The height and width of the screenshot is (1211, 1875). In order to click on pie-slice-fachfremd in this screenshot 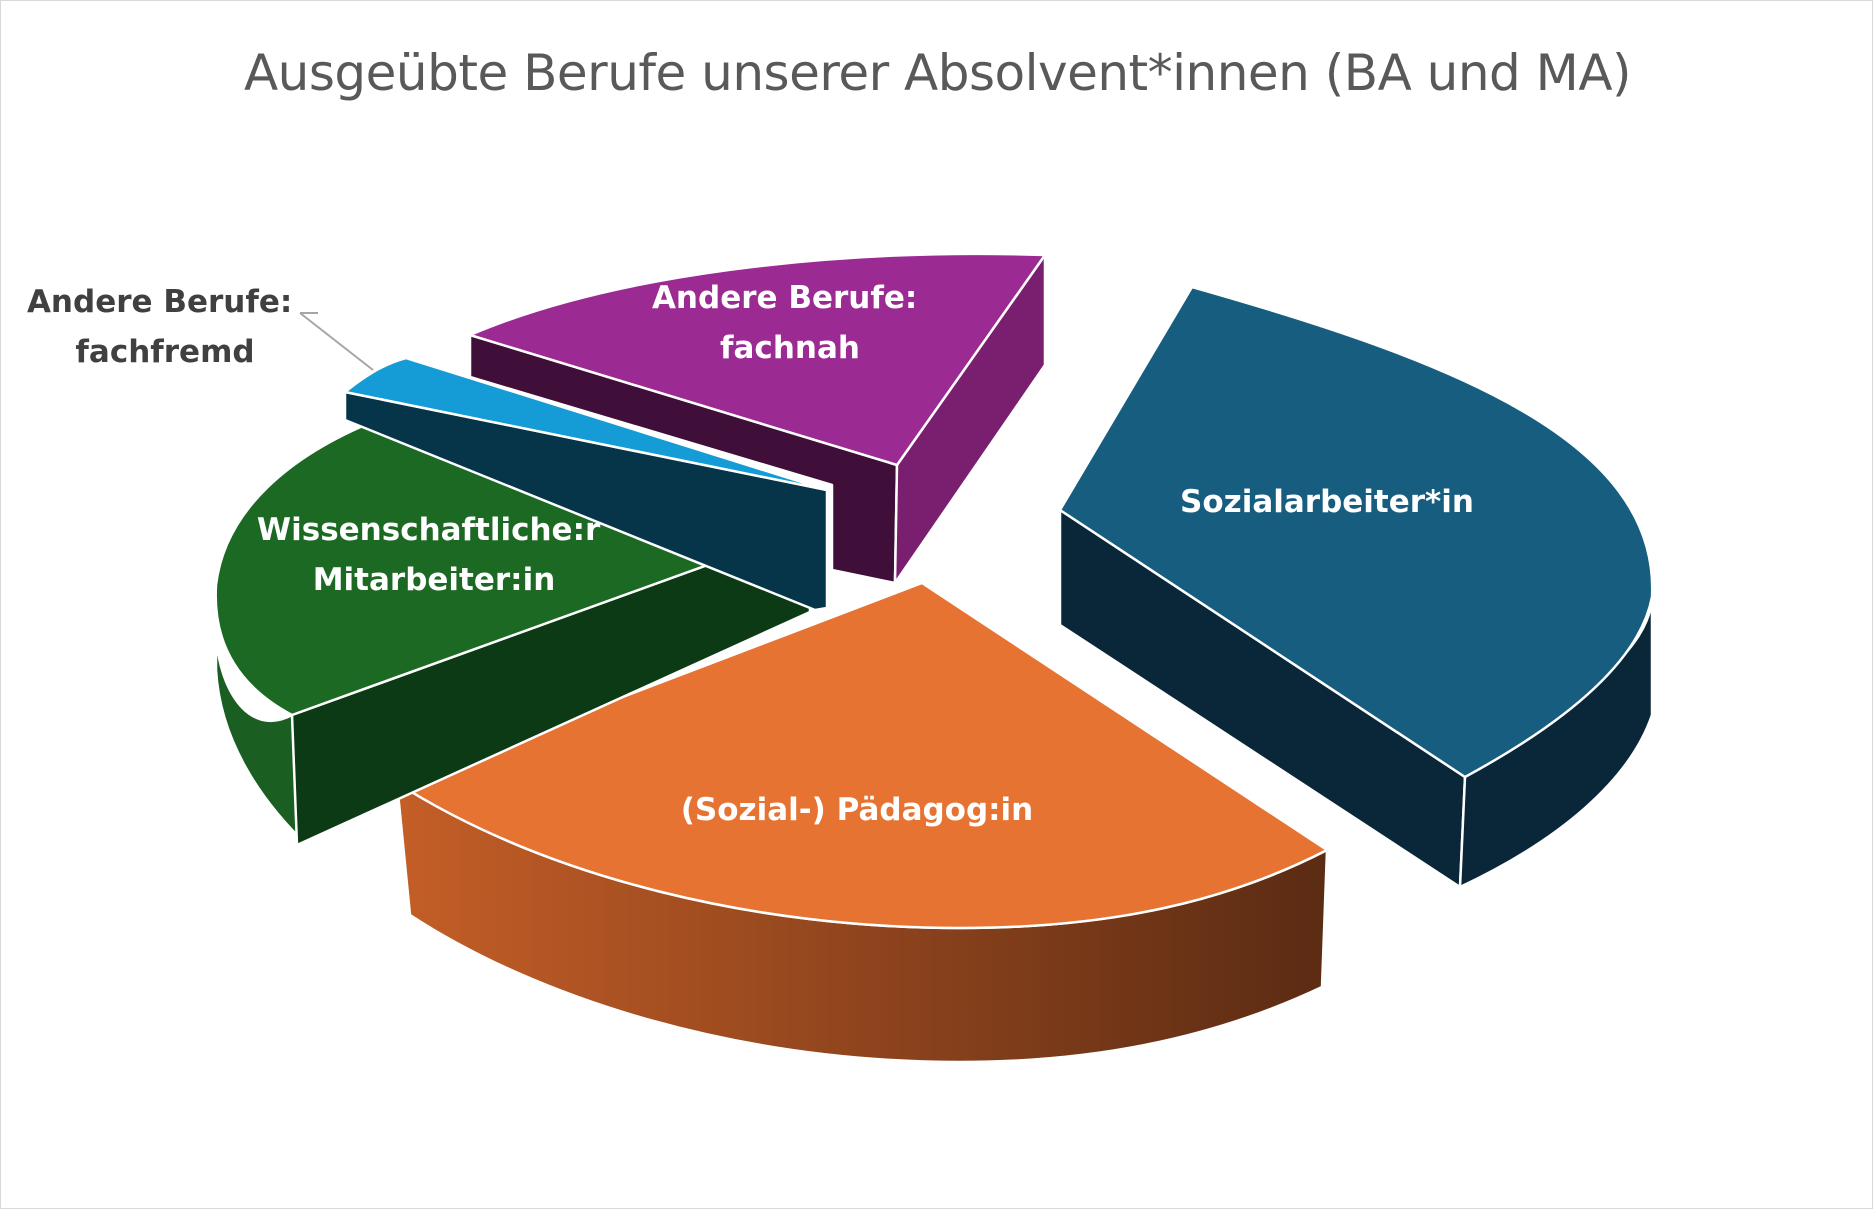, I will do `click(586, 484)`.